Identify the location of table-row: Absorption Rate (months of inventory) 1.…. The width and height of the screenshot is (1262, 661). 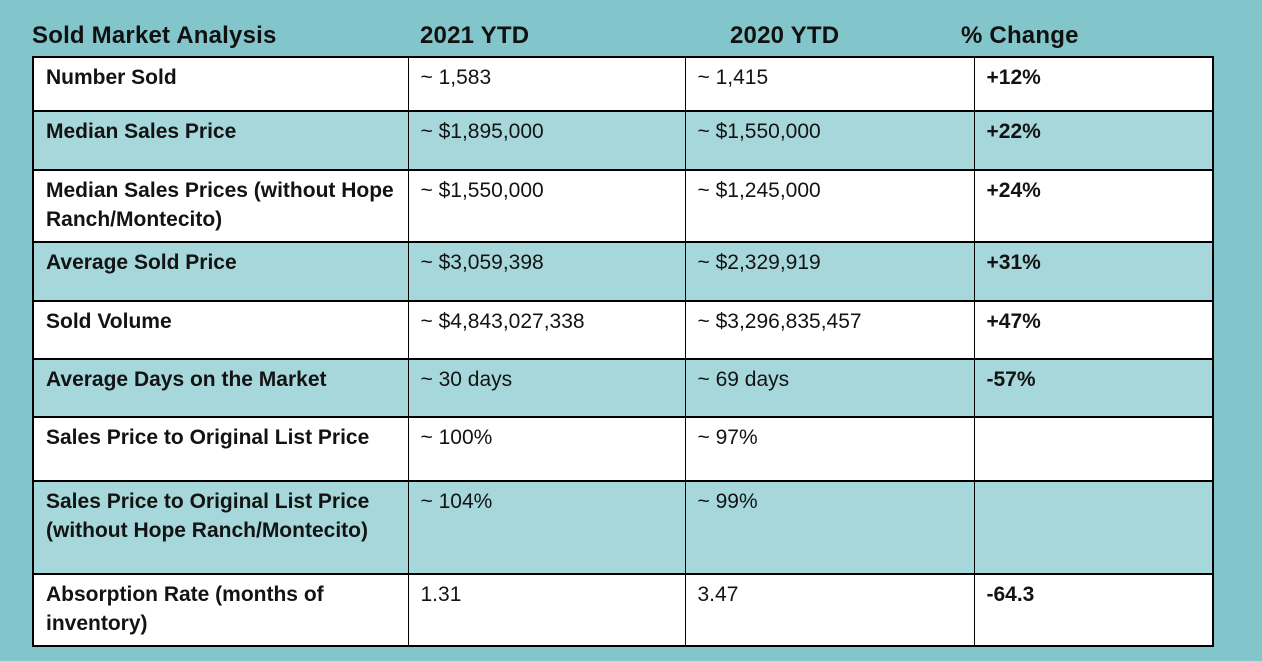
(623, 609).